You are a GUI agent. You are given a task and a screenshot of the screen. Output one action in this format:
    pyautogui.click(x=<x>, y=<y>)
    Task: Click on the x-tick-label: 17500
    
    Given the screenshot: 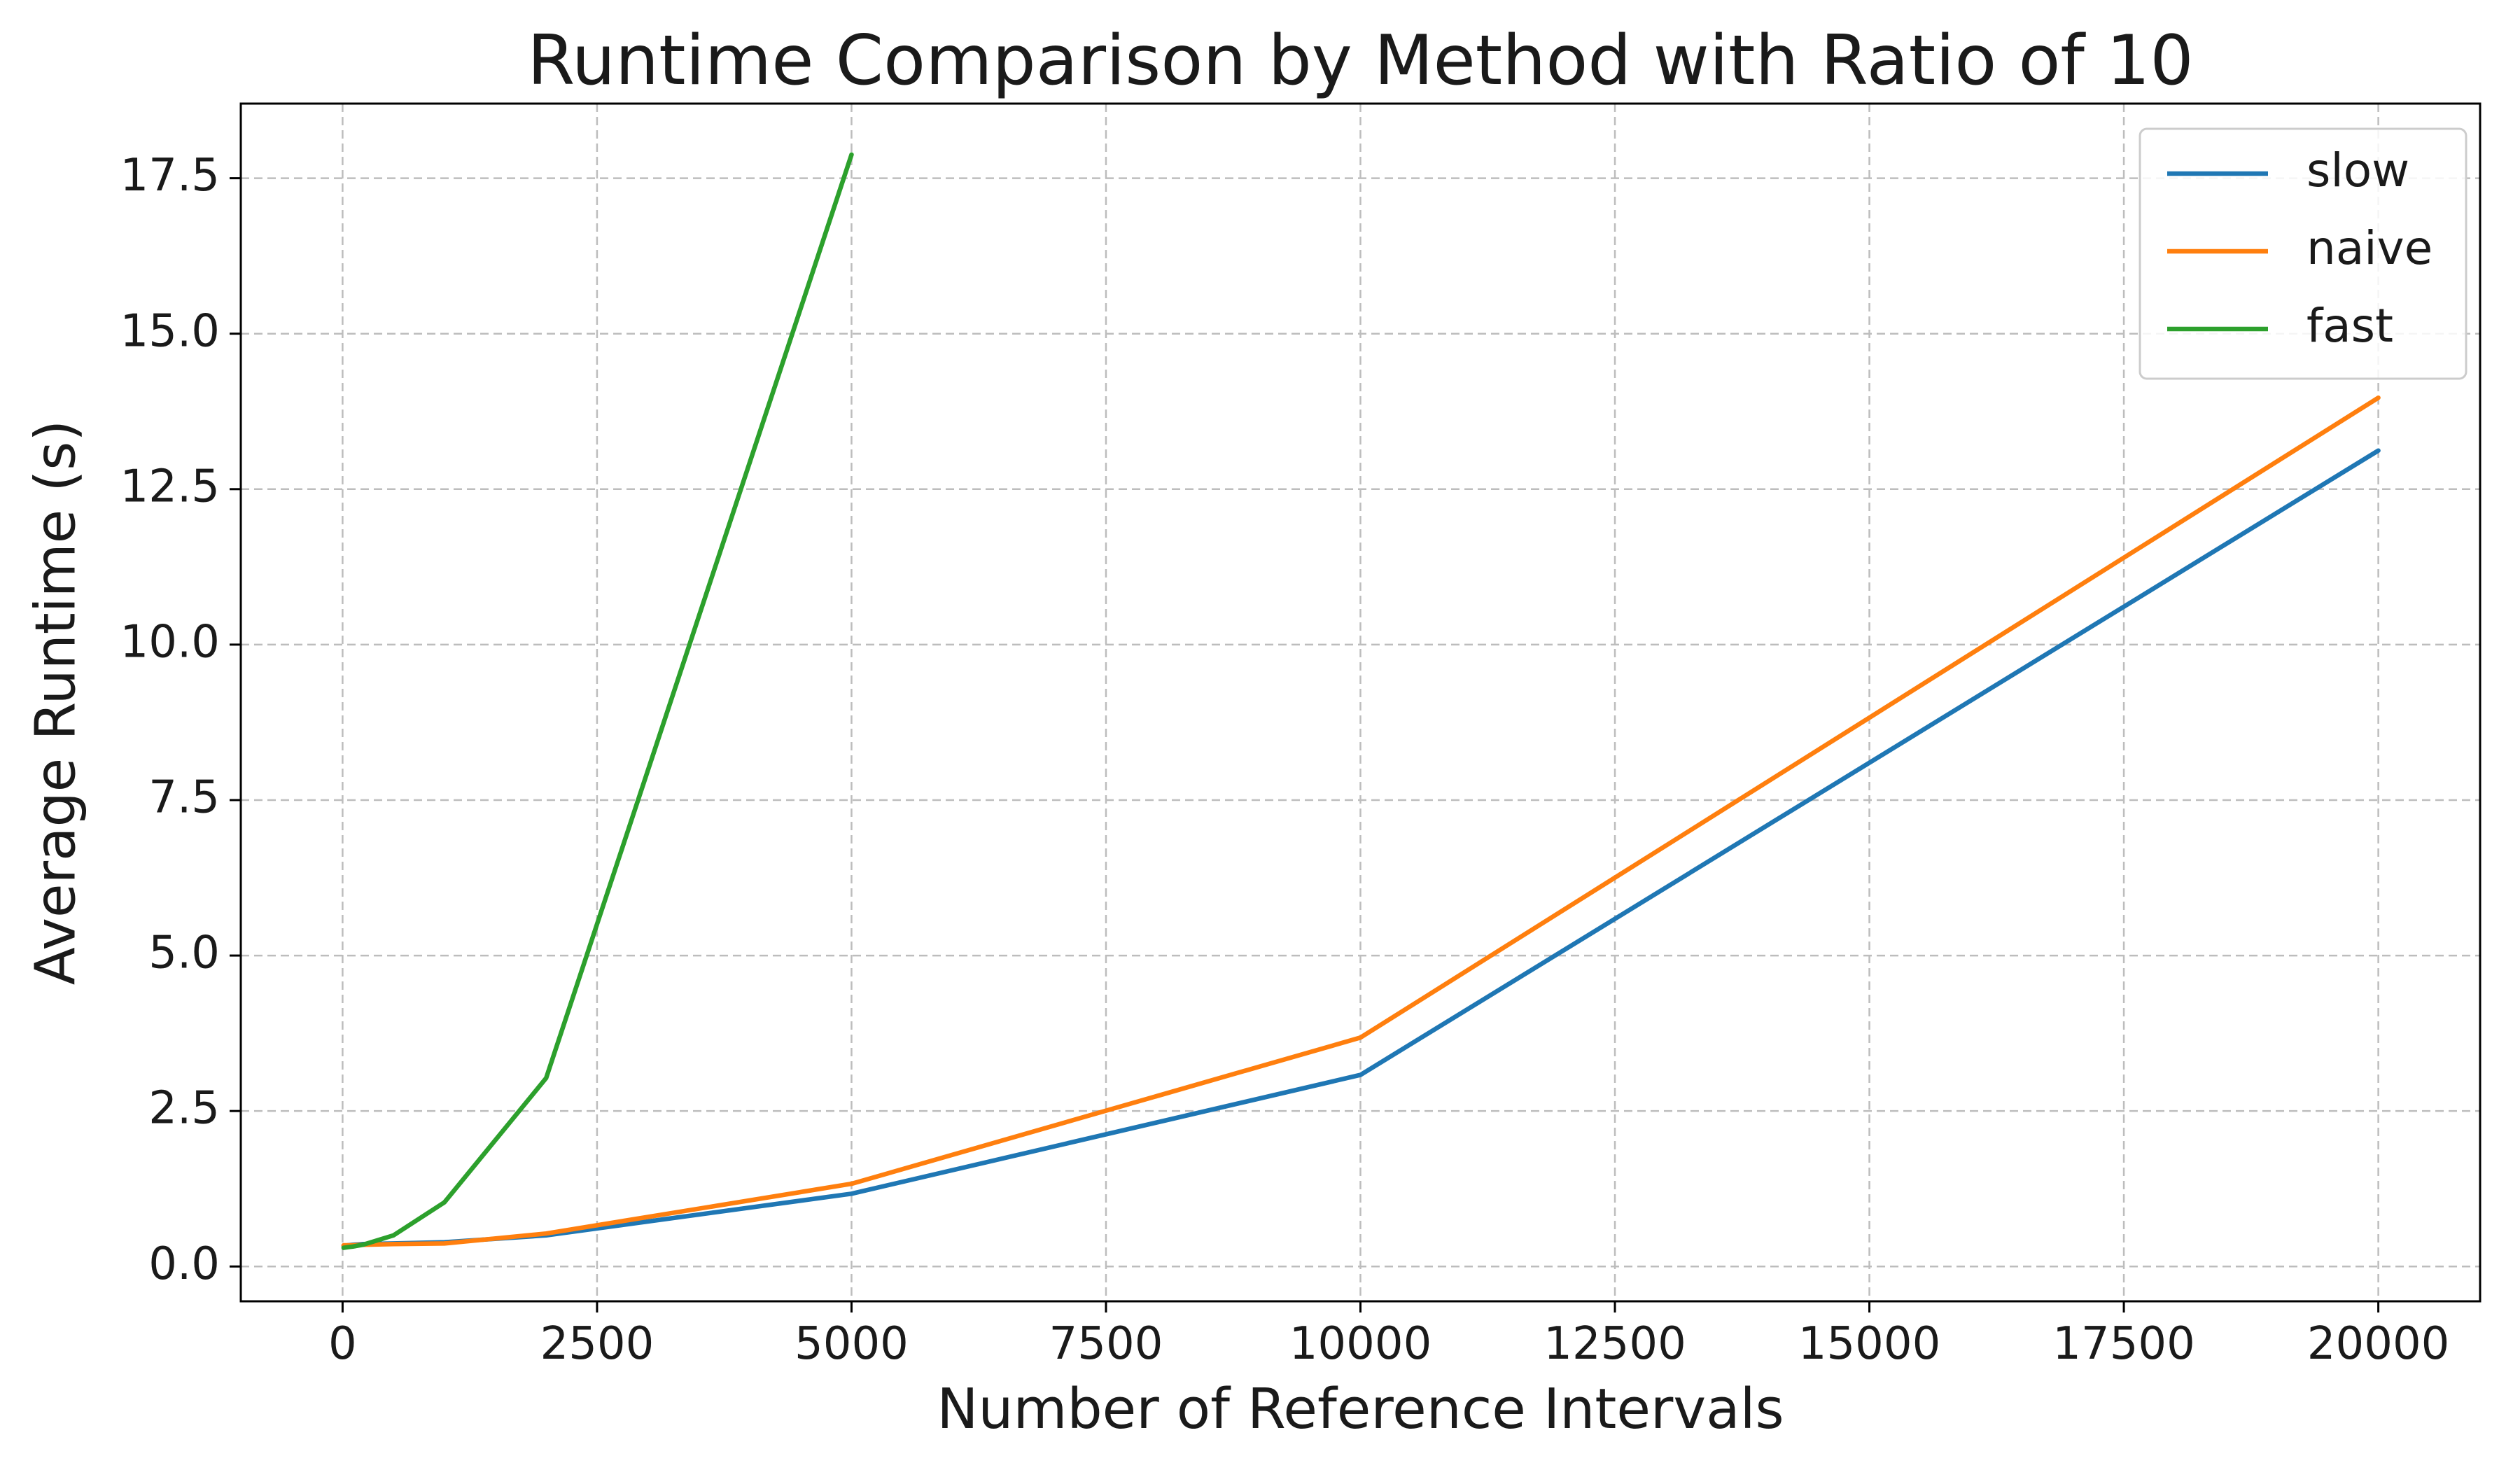 What is the action you would take?
    pyautogui.click(x=2123, y=1344)
    